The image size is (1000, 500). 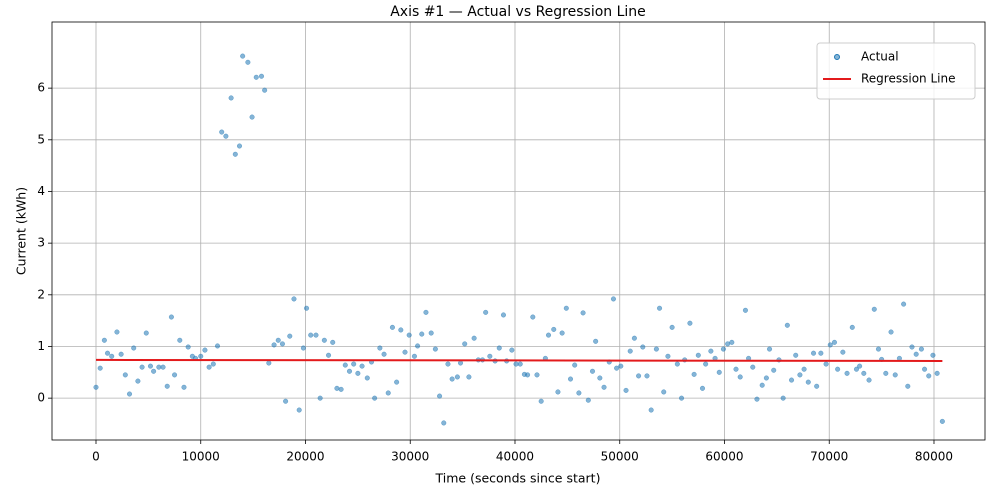 I want to click on x-tick-label: 40000, so click(x=515, y=457).